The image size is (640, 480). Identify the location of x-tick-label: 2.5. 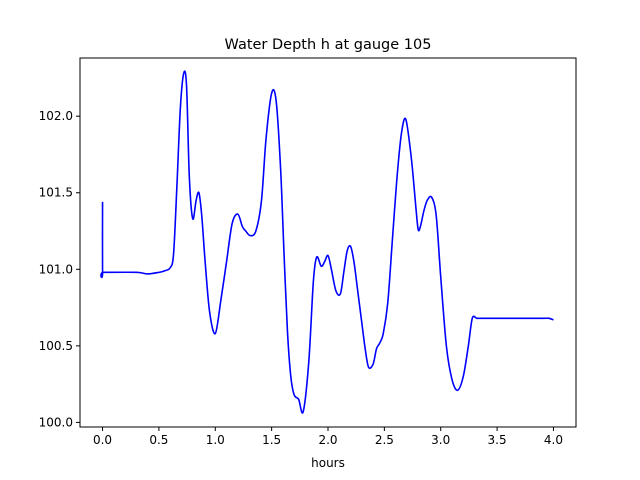
(384, 440).